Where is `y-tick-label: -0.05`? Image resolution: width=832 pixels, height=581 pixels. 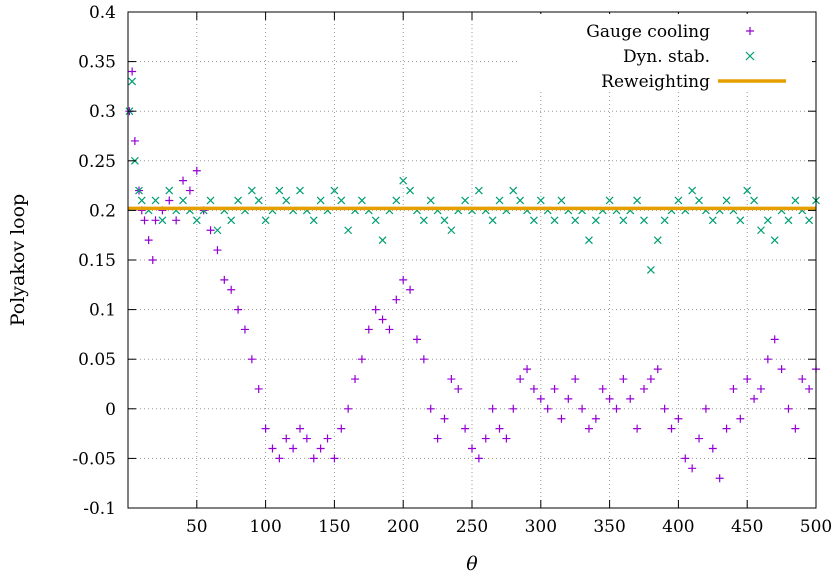 y-tick-label: -0.05 is located at coordinates (94, 459).